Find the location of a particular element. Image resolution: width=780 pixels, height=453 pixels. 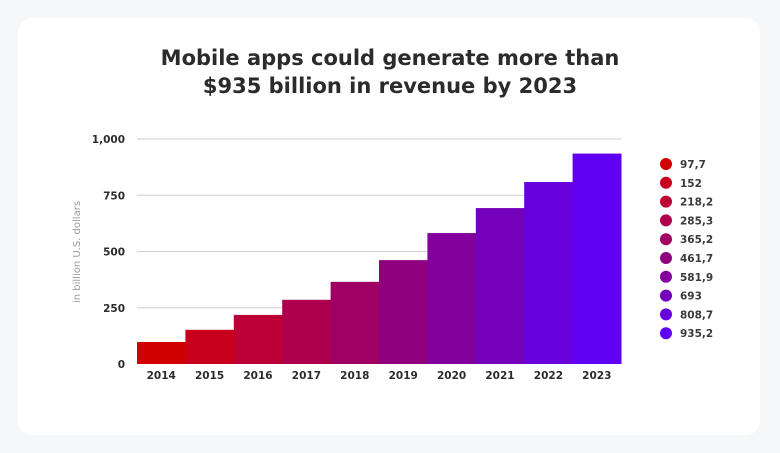

x-tick-label: 2016 is located at coordinates (257, 376).